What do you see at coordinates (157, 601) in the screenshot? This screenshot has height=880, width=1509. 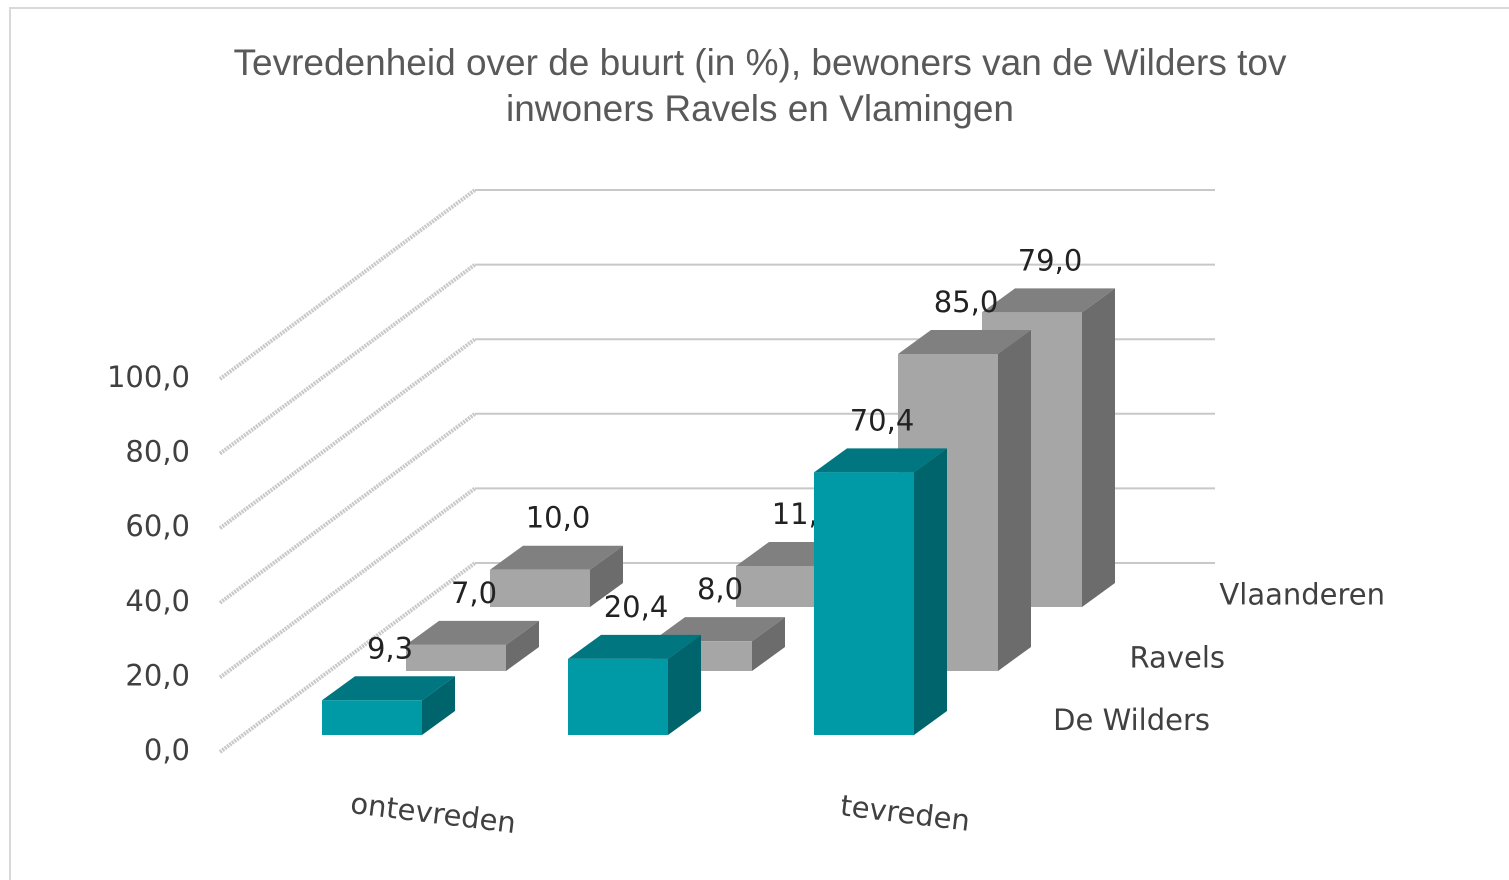 I see `y-tick-label: 40,0` at bounding box center [157, 601].